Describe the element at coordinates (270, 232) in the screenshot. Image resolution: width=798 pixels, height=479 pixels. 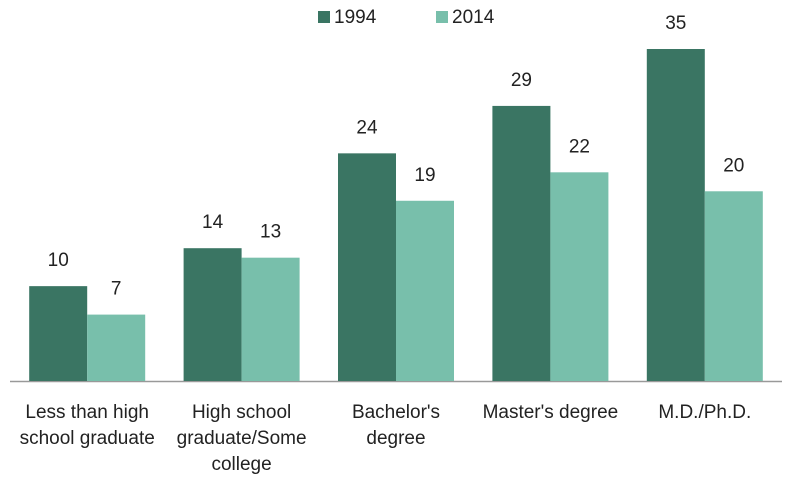
I see `data-label: 13` at that location.